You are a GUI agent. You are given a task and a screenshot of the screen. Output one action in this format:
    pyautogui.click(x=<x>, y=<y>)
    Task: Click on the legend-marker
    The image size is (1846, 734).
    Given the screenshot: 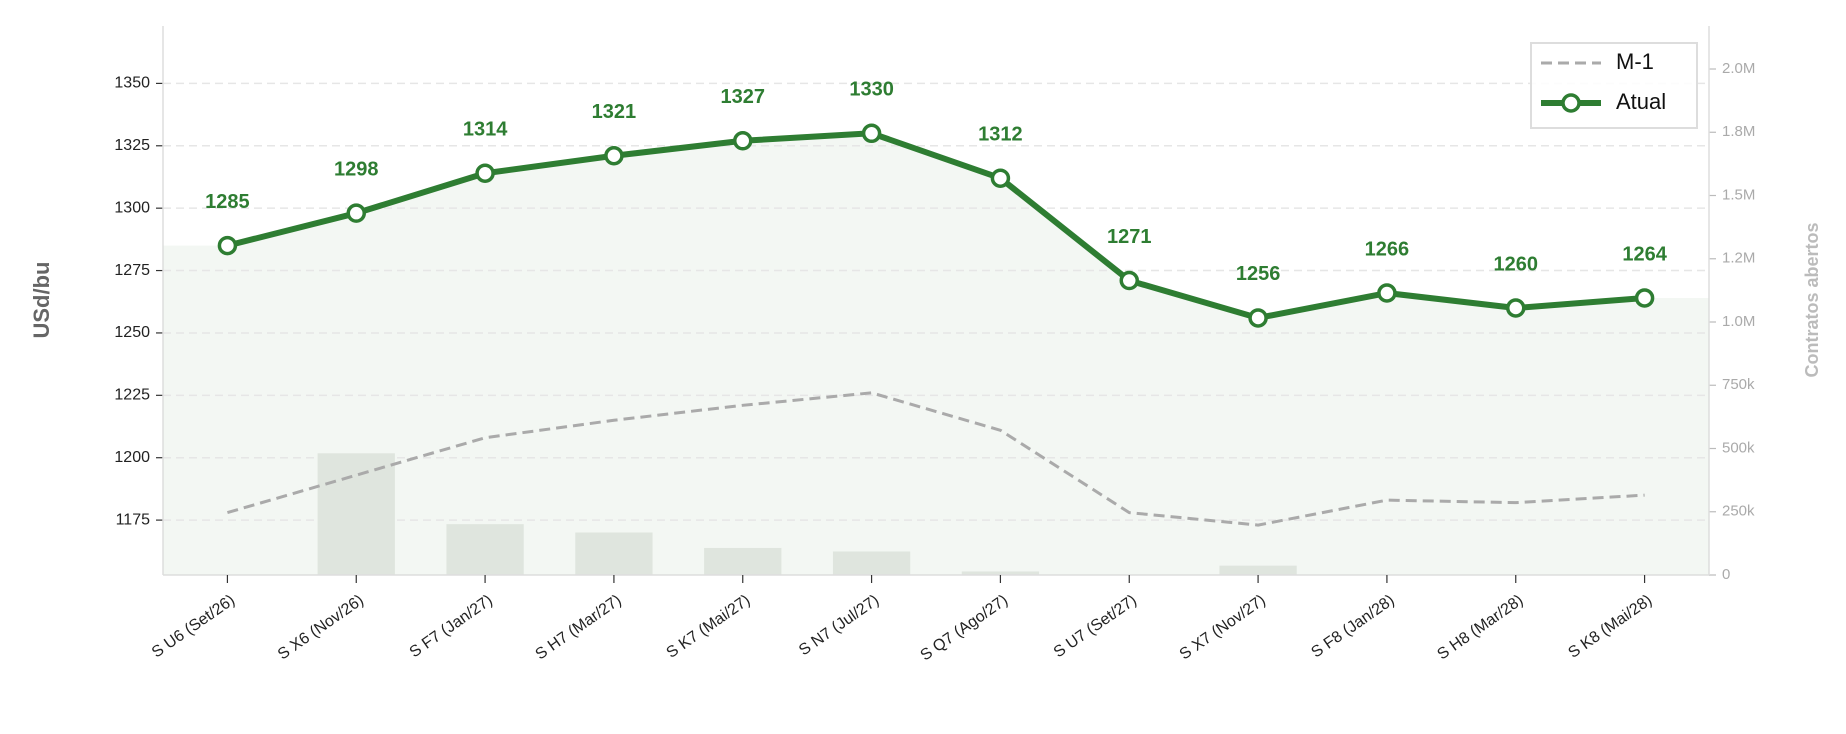 What is the action you would take?
    pyautogui.click(x=1571, y=103)
    